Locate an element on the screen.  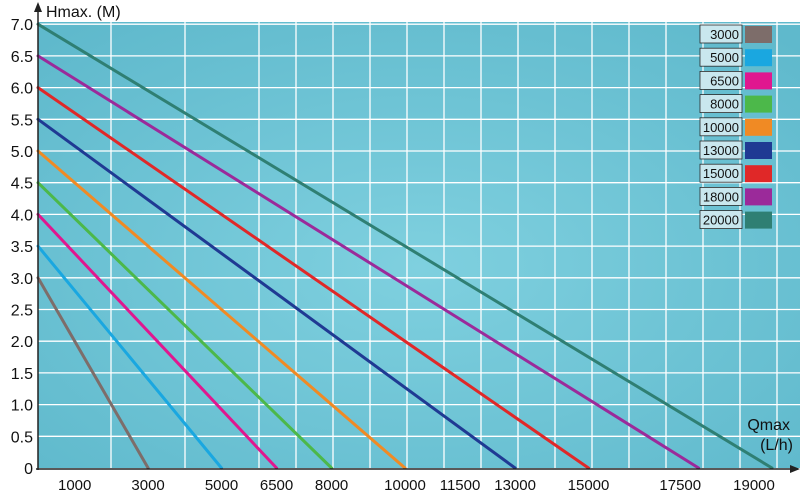
y-tick-label: 1.0 is located at coordinates (22, 406).